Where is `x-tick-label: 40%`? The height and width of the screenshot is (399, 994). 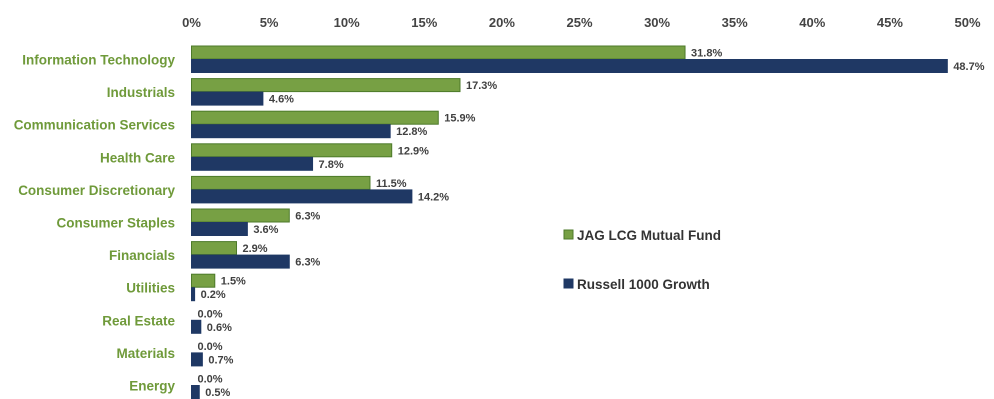 x-tick-label: 40% is located at coordinates (812, 22).